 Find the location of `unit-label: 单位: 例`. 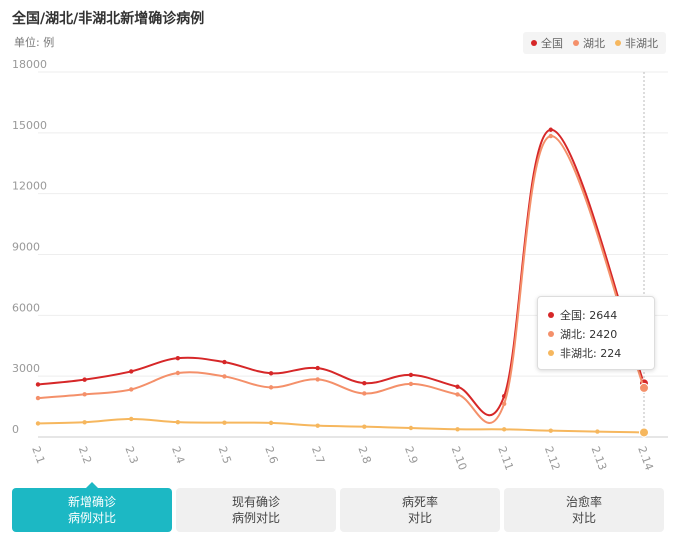

unit-label: 单位: 例 is located at coordinates (34, 42).